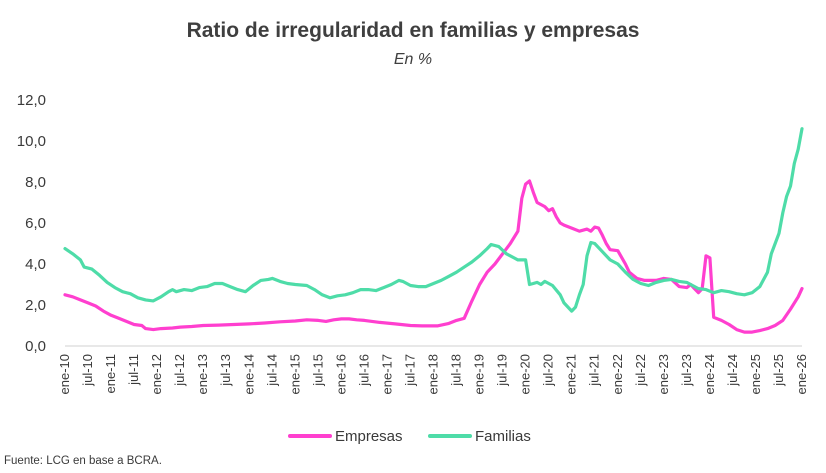  Describe the element at coordinates (409, 370) in the screenshot. I see `x-tick-label: jul-17` at that location.